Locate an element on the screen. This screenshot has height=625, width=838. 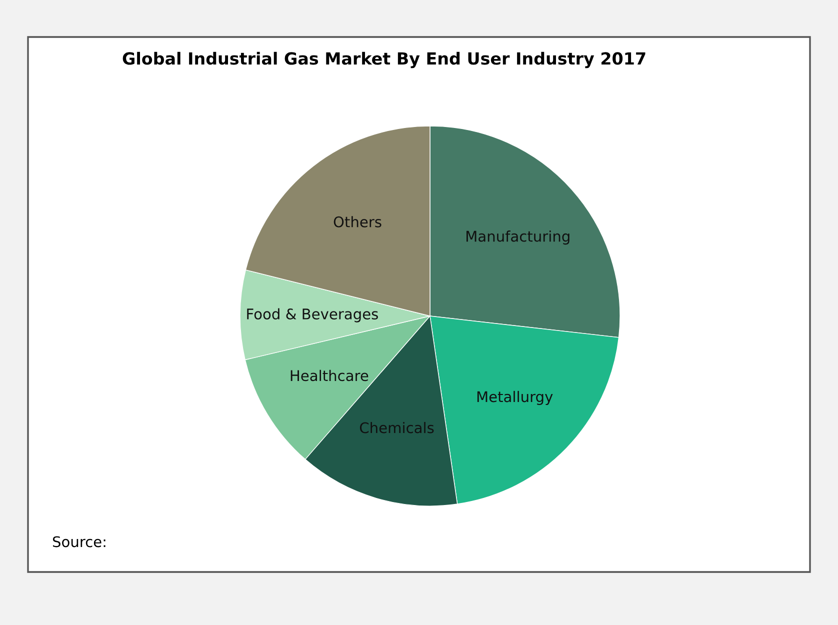
slice-label: Manufacturing is located at coordinates (518, 237).